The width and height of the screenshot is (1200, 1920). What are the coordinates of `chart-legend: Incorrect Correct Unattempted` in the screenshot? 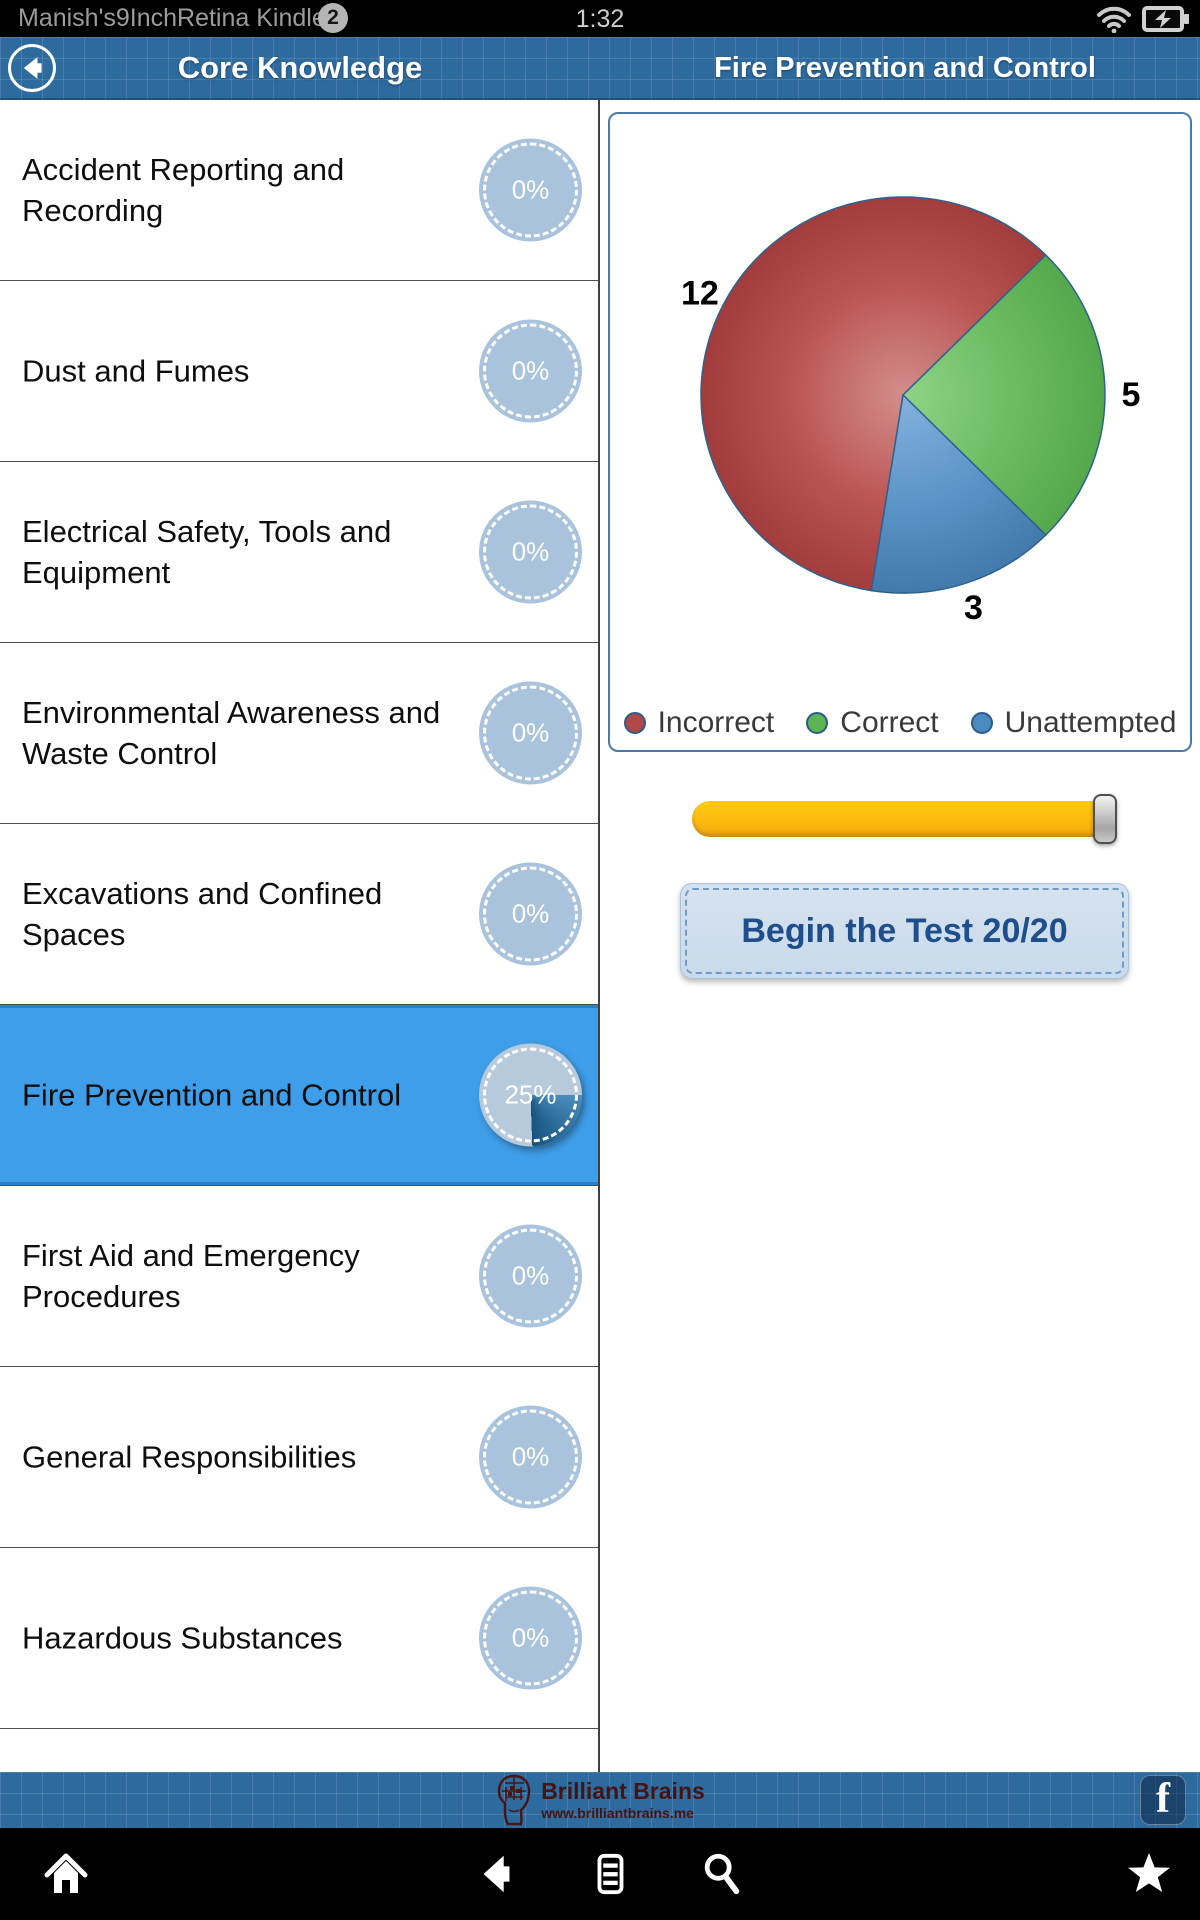 It's located at (900, 723).